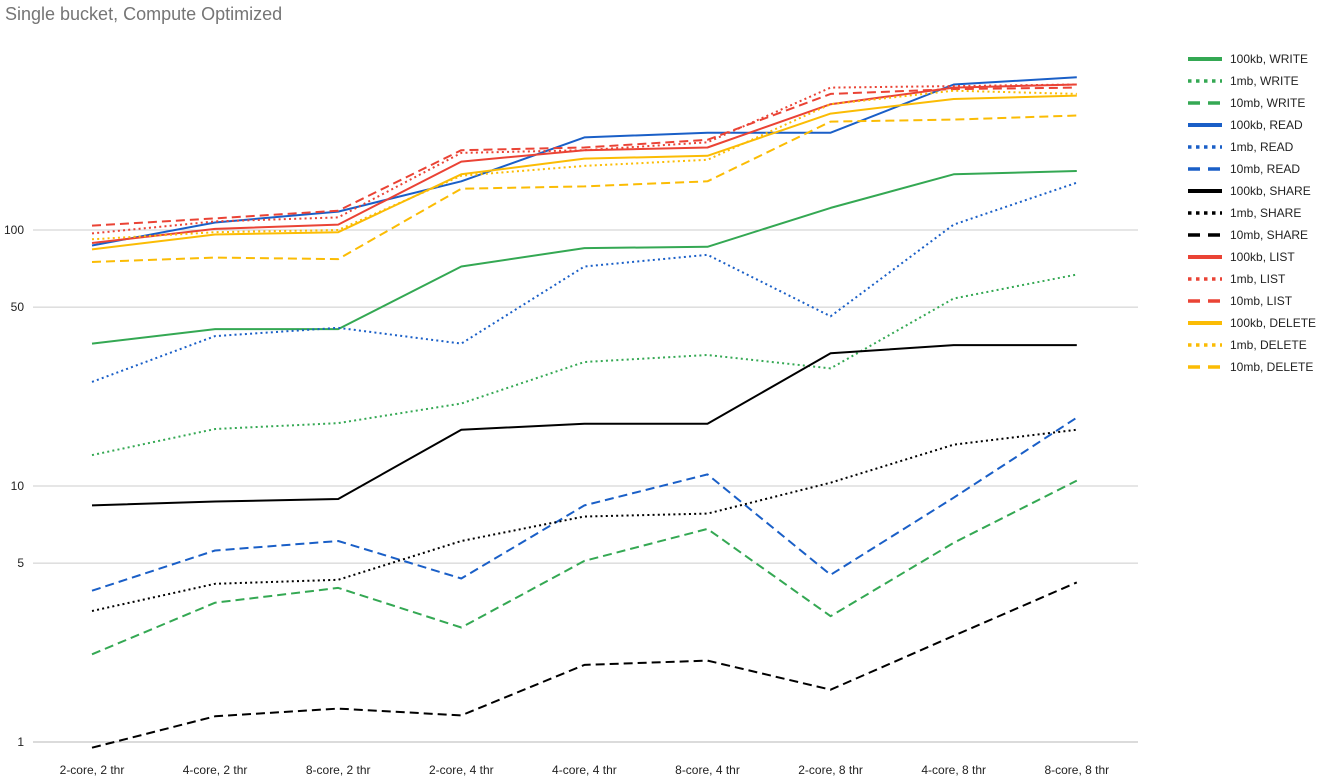  What do you see at coordinates (144, 14) in the screenshot?
I see `chart-title: Single bucket, Compute Optimized` at bounding box center [144, 14].